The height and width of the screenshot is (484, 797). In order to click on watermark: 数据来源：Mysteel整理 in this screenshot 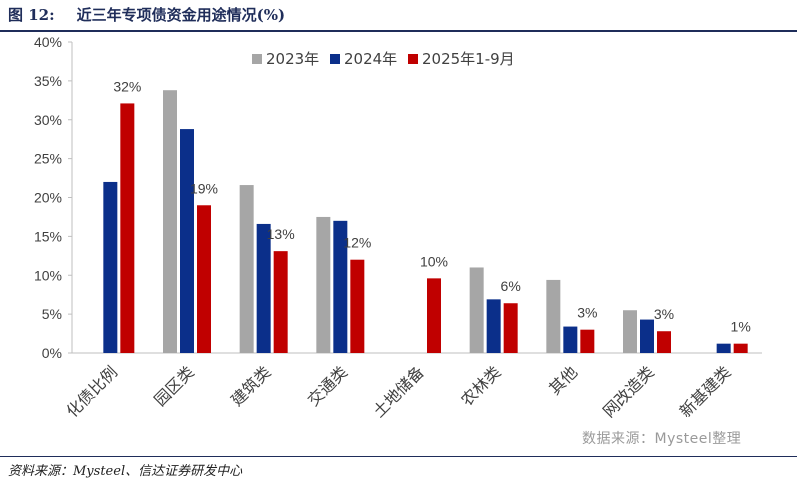, I will do `click(662, 439)`.